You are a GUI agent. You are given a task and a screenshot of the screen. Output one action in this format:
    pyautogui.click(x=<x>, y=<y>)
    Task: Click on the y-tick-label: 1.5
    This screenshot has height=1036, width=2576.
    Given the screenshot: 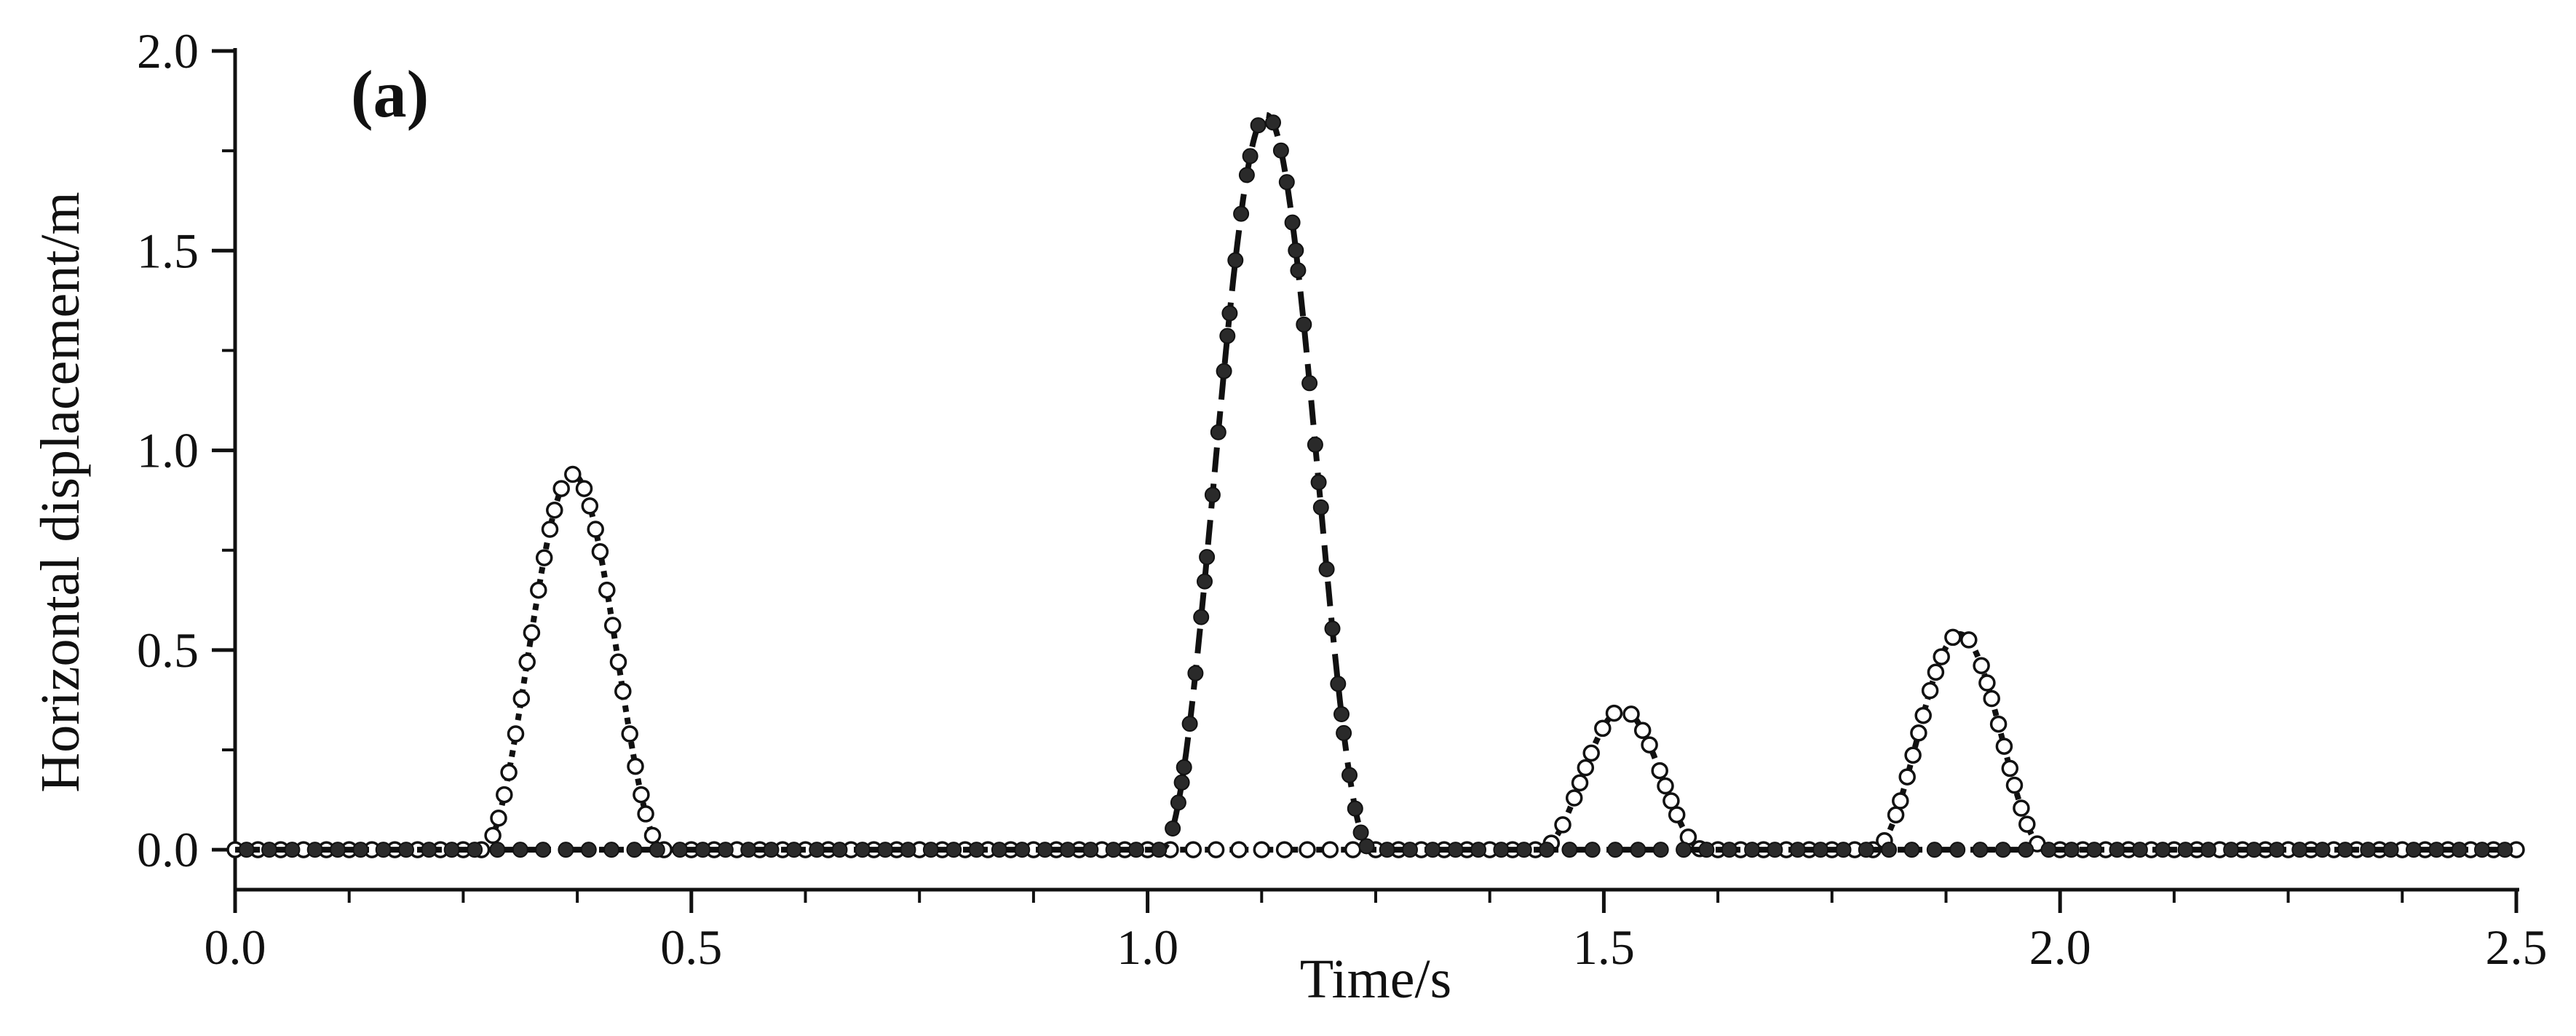 What is the action you would take?
    pyautogui.click(x=168, y=250)
    